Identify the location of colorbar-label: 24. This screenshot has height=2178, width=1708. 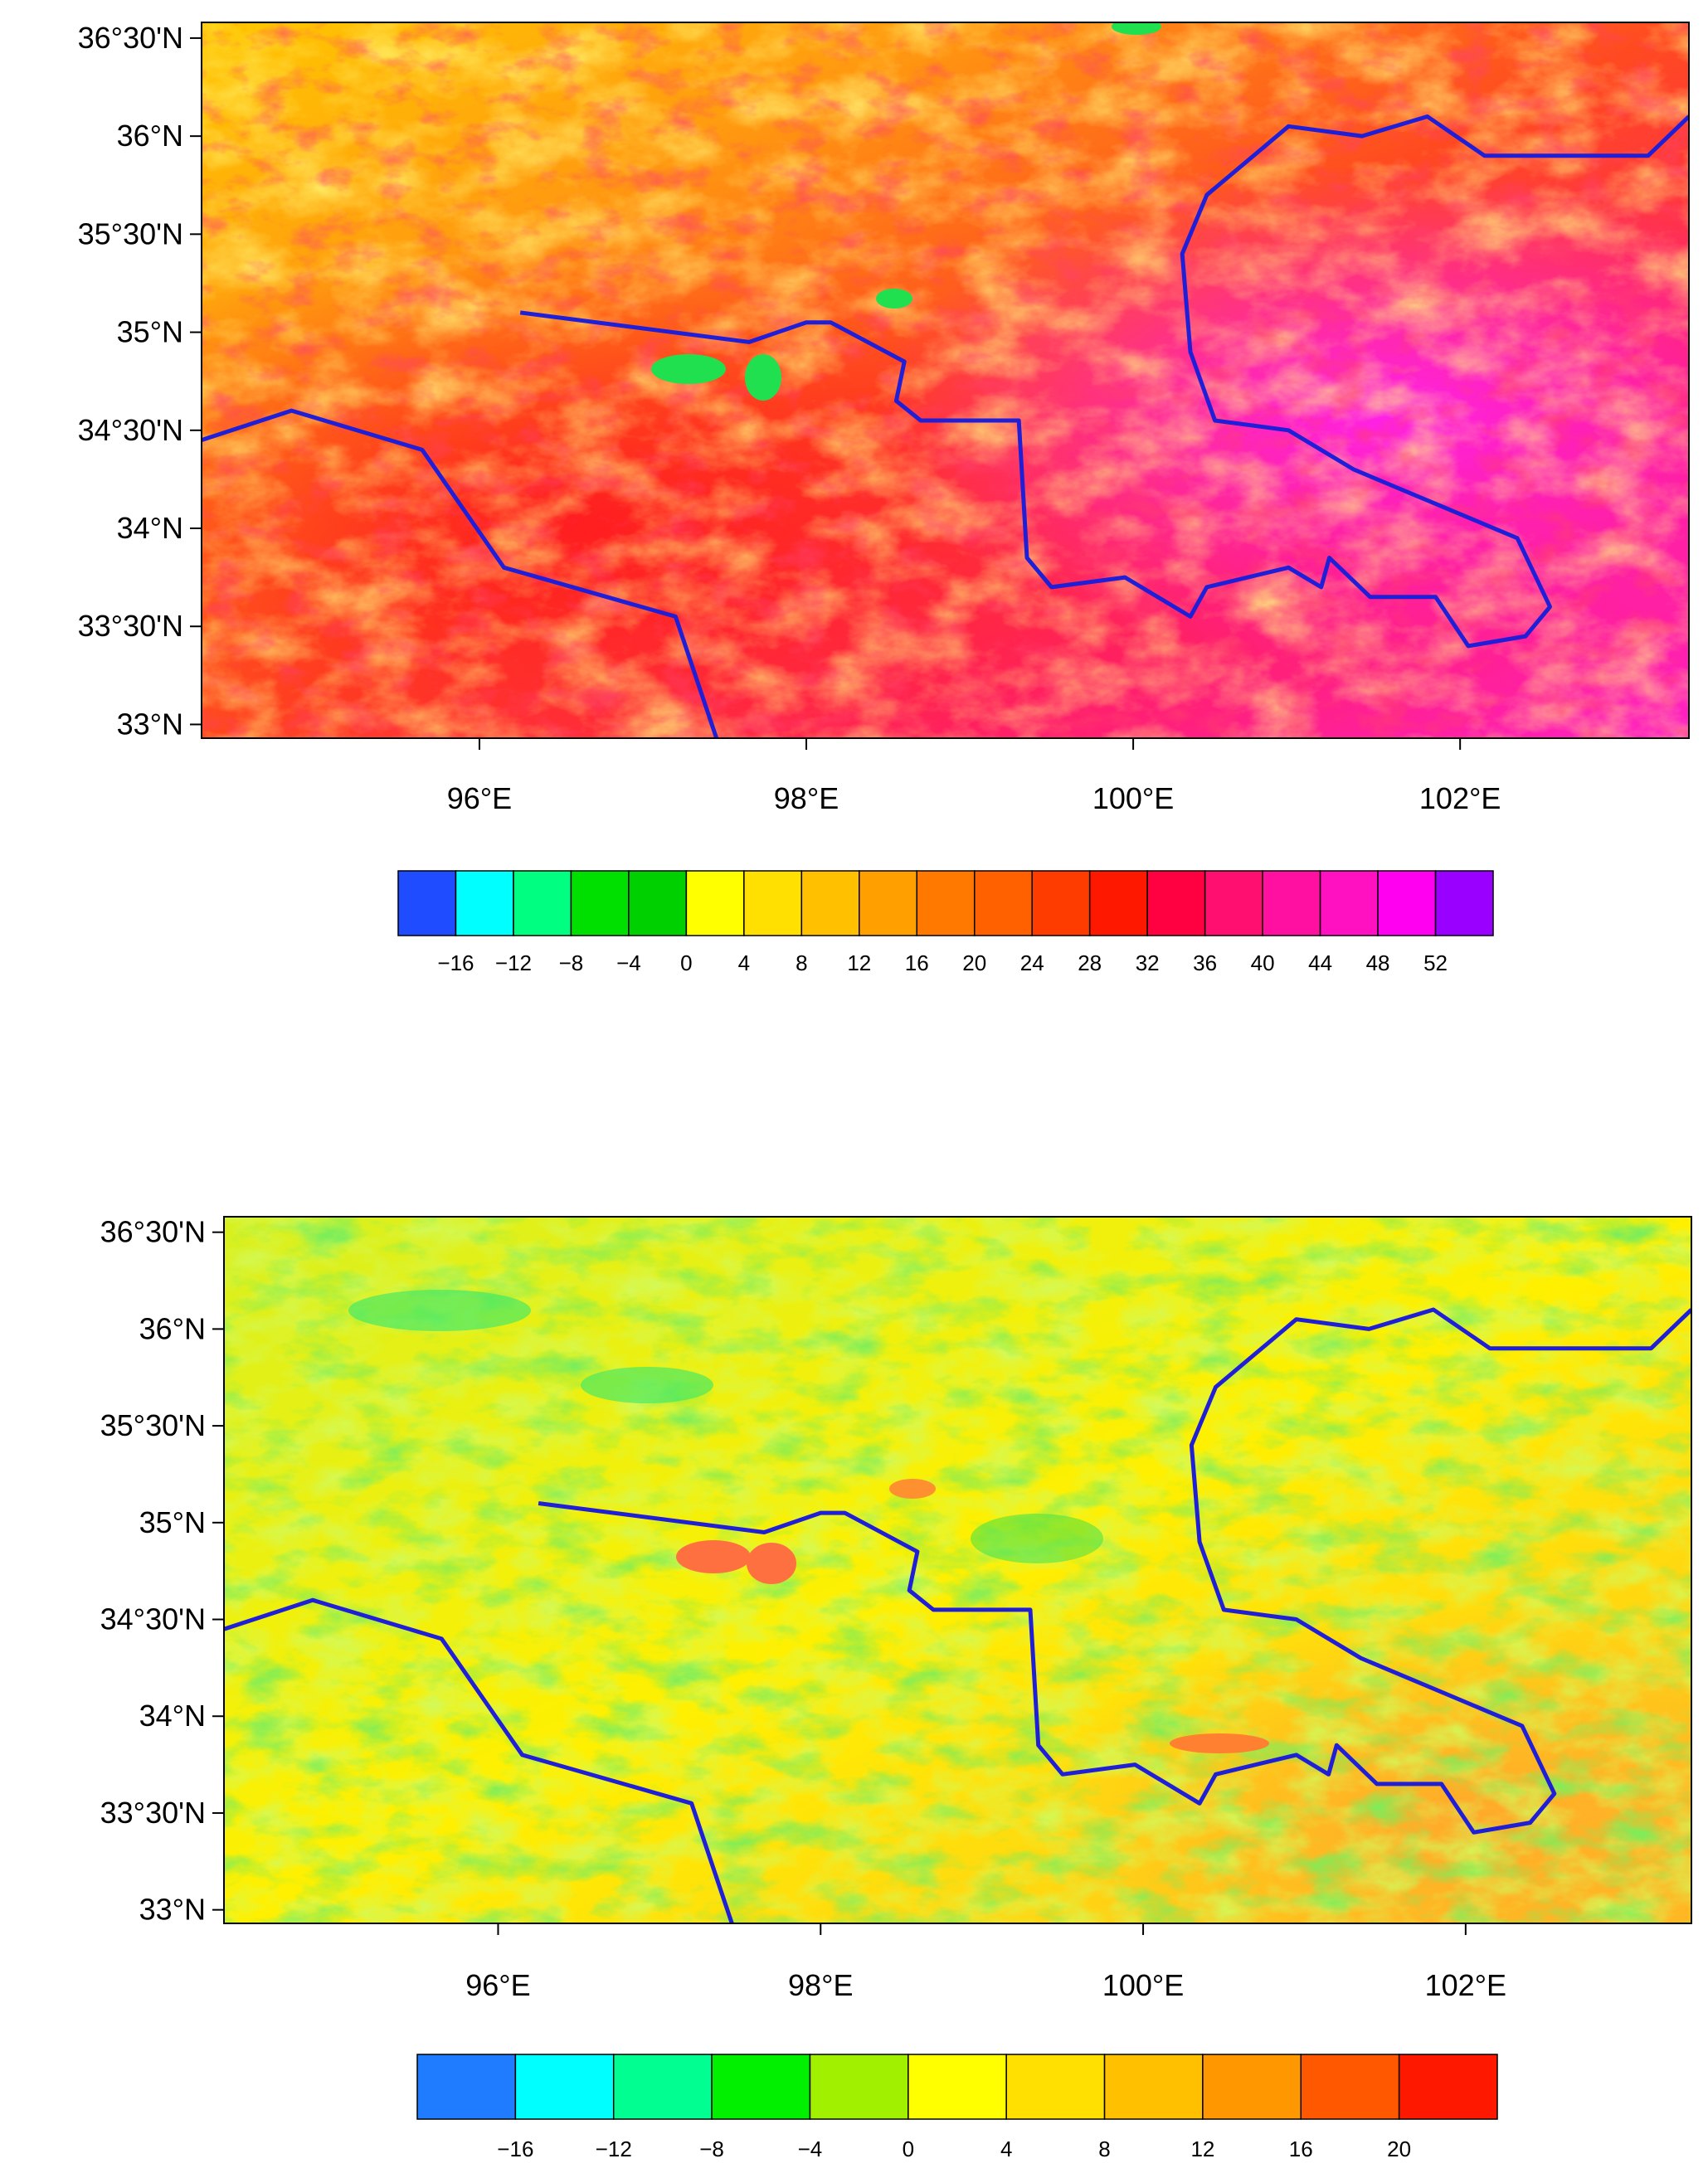
(1032, 962).